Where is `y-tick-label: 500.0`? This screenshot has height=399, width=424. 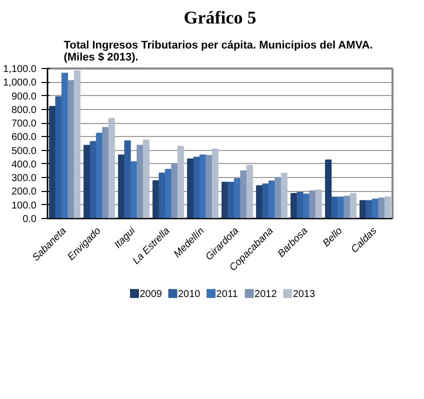 y-tick-label: 500.0 is located at coordinates (24, 151).